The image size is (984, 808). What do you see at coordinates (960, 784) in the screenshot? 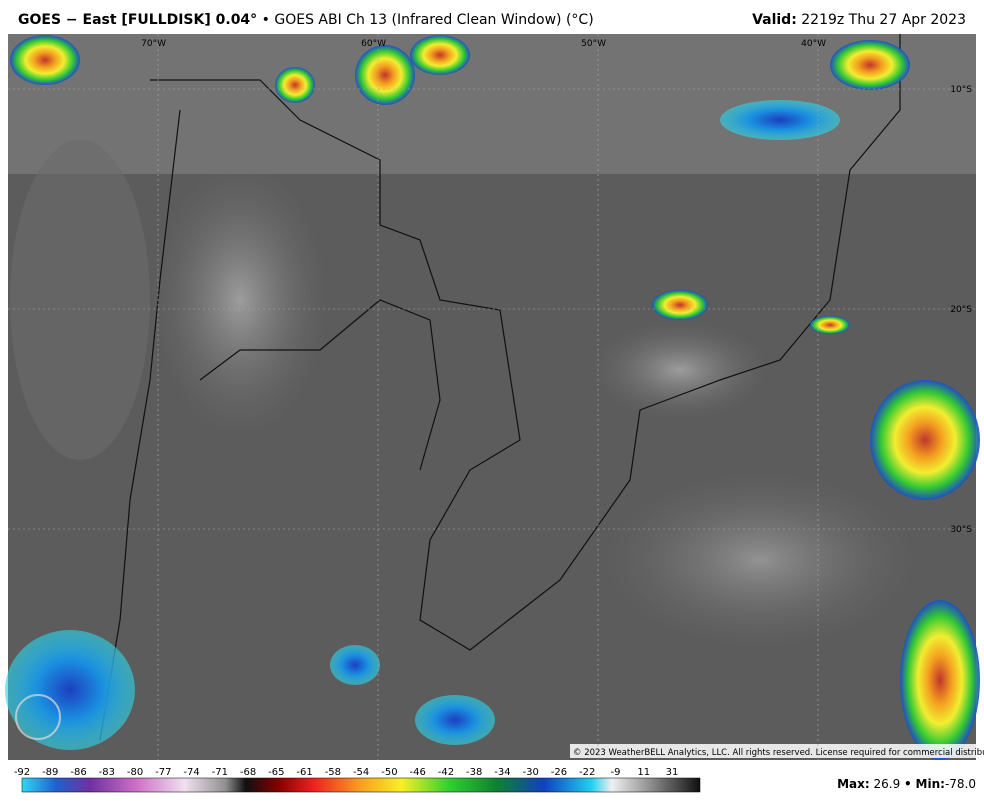
I see `min-value: -78.0` at bounding box center [960, 784].